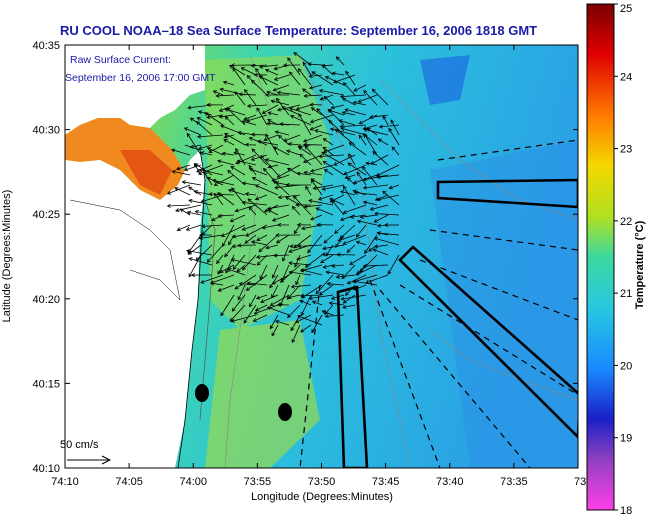  Describe the element at coordinates (135, 90) in the screenshot. I see `no-data-area` at that location.